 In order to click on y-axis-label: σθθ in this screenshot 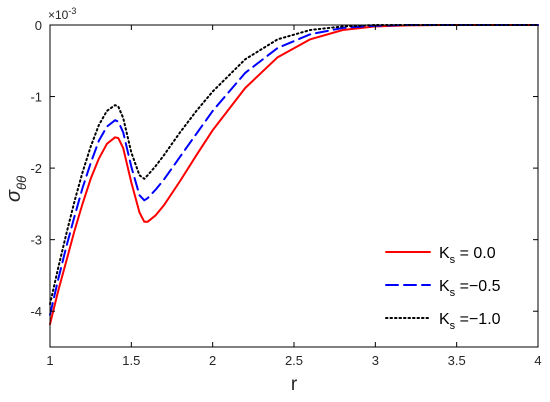, I will do `click(16, 189)`.